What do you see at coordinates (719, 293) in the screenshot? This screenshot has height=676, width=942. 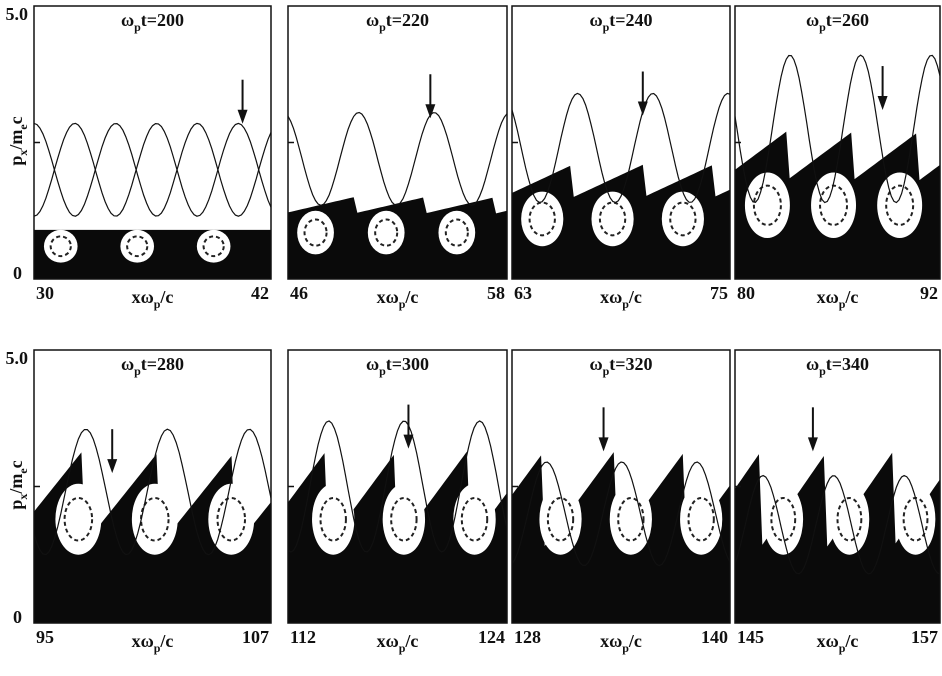 I see `x-end-label: 75` at bounding box center [719, 293].